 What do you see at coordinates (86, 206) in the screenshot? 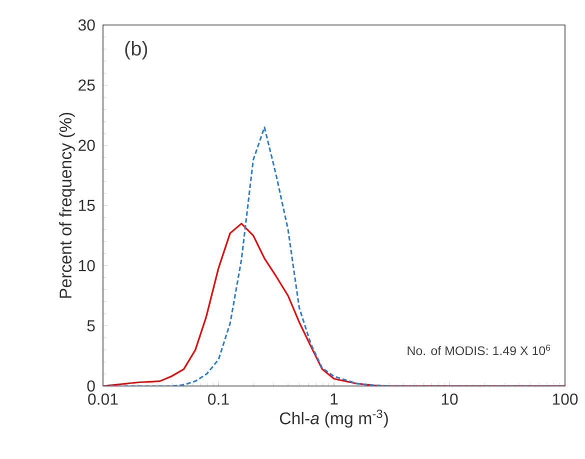
I see `y-tick-label: 15` at bounding box center [86, 206].